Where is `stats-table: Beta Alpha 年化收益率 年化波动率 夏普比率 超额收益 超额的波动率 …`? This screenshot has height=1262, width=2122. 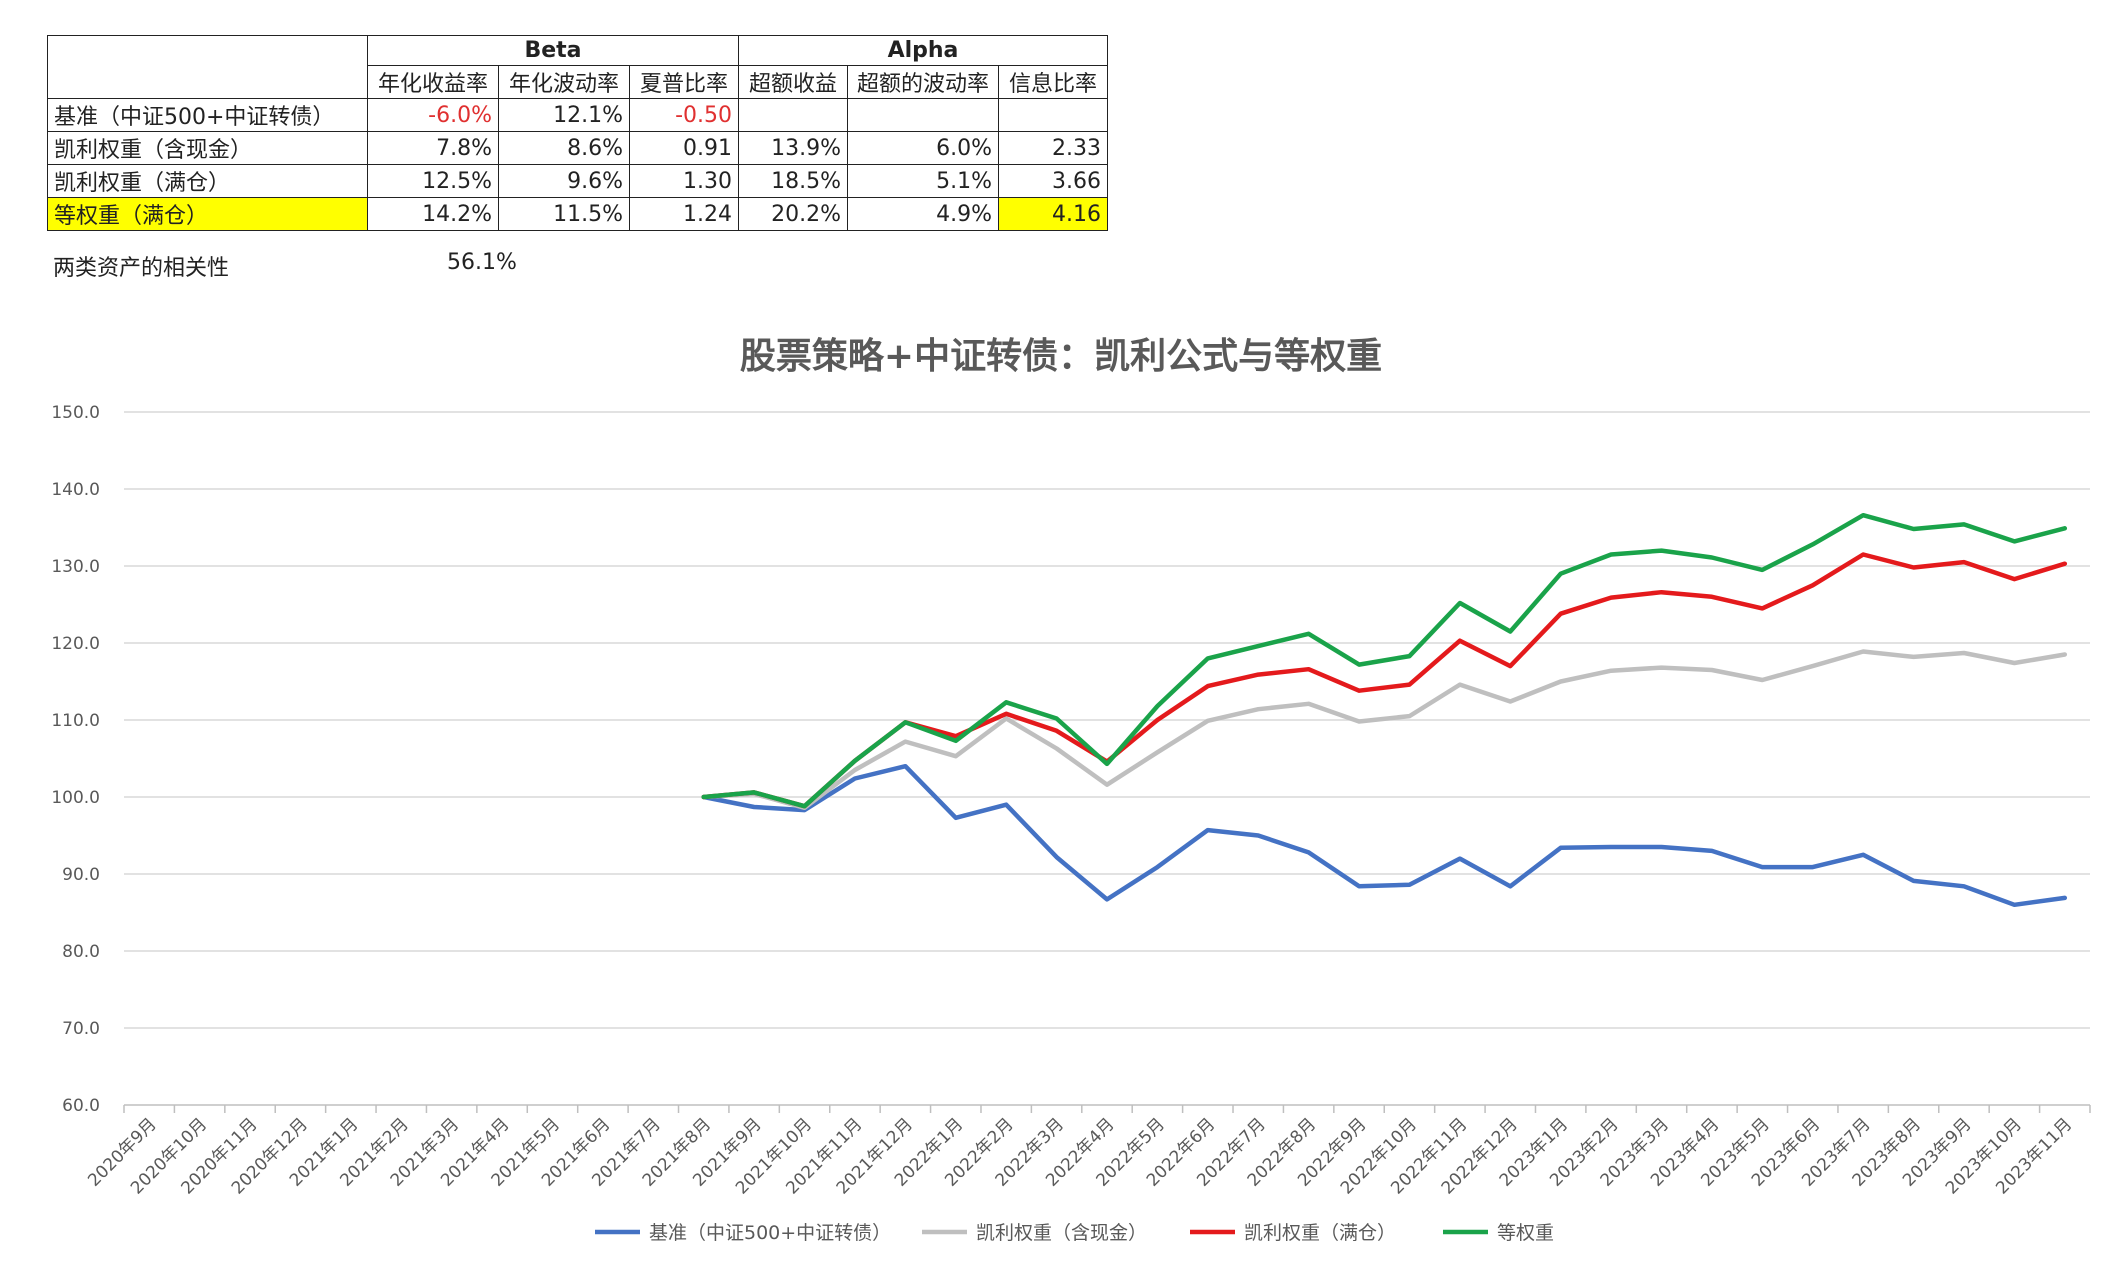
stats-table: Beta Alpha 年化收益率 年化波动率 夏普比率 超额收益 超额的波动率 … is located at coordinates (577, 133).